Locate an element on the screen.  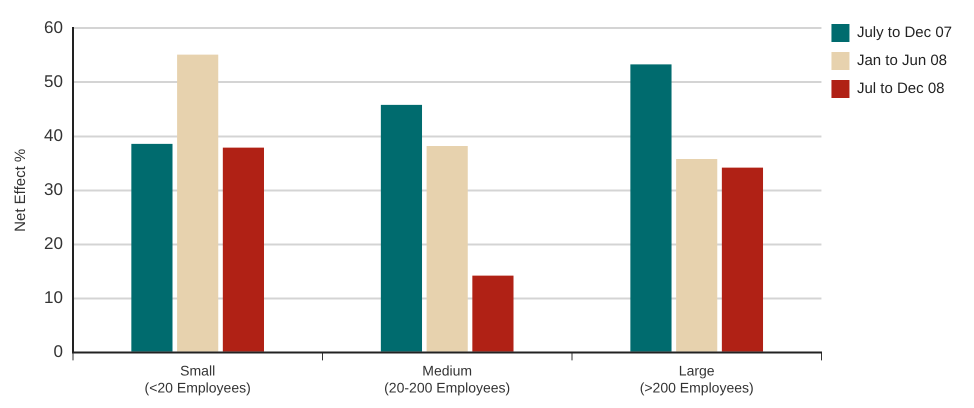
y-tick-label: 10 is located at coordinates (53, 298).